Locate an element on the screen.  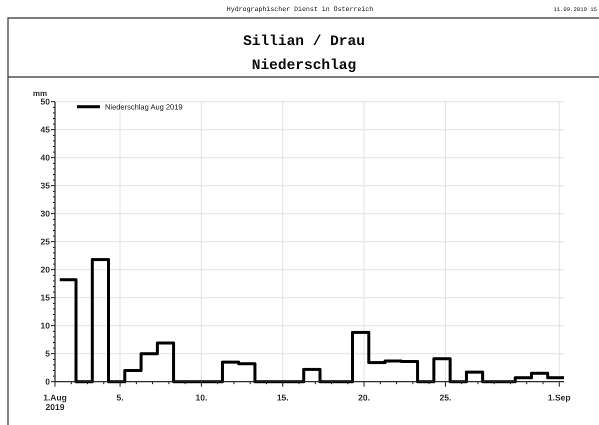
y-tick-label: 30 is located at coordinates (45, 213).